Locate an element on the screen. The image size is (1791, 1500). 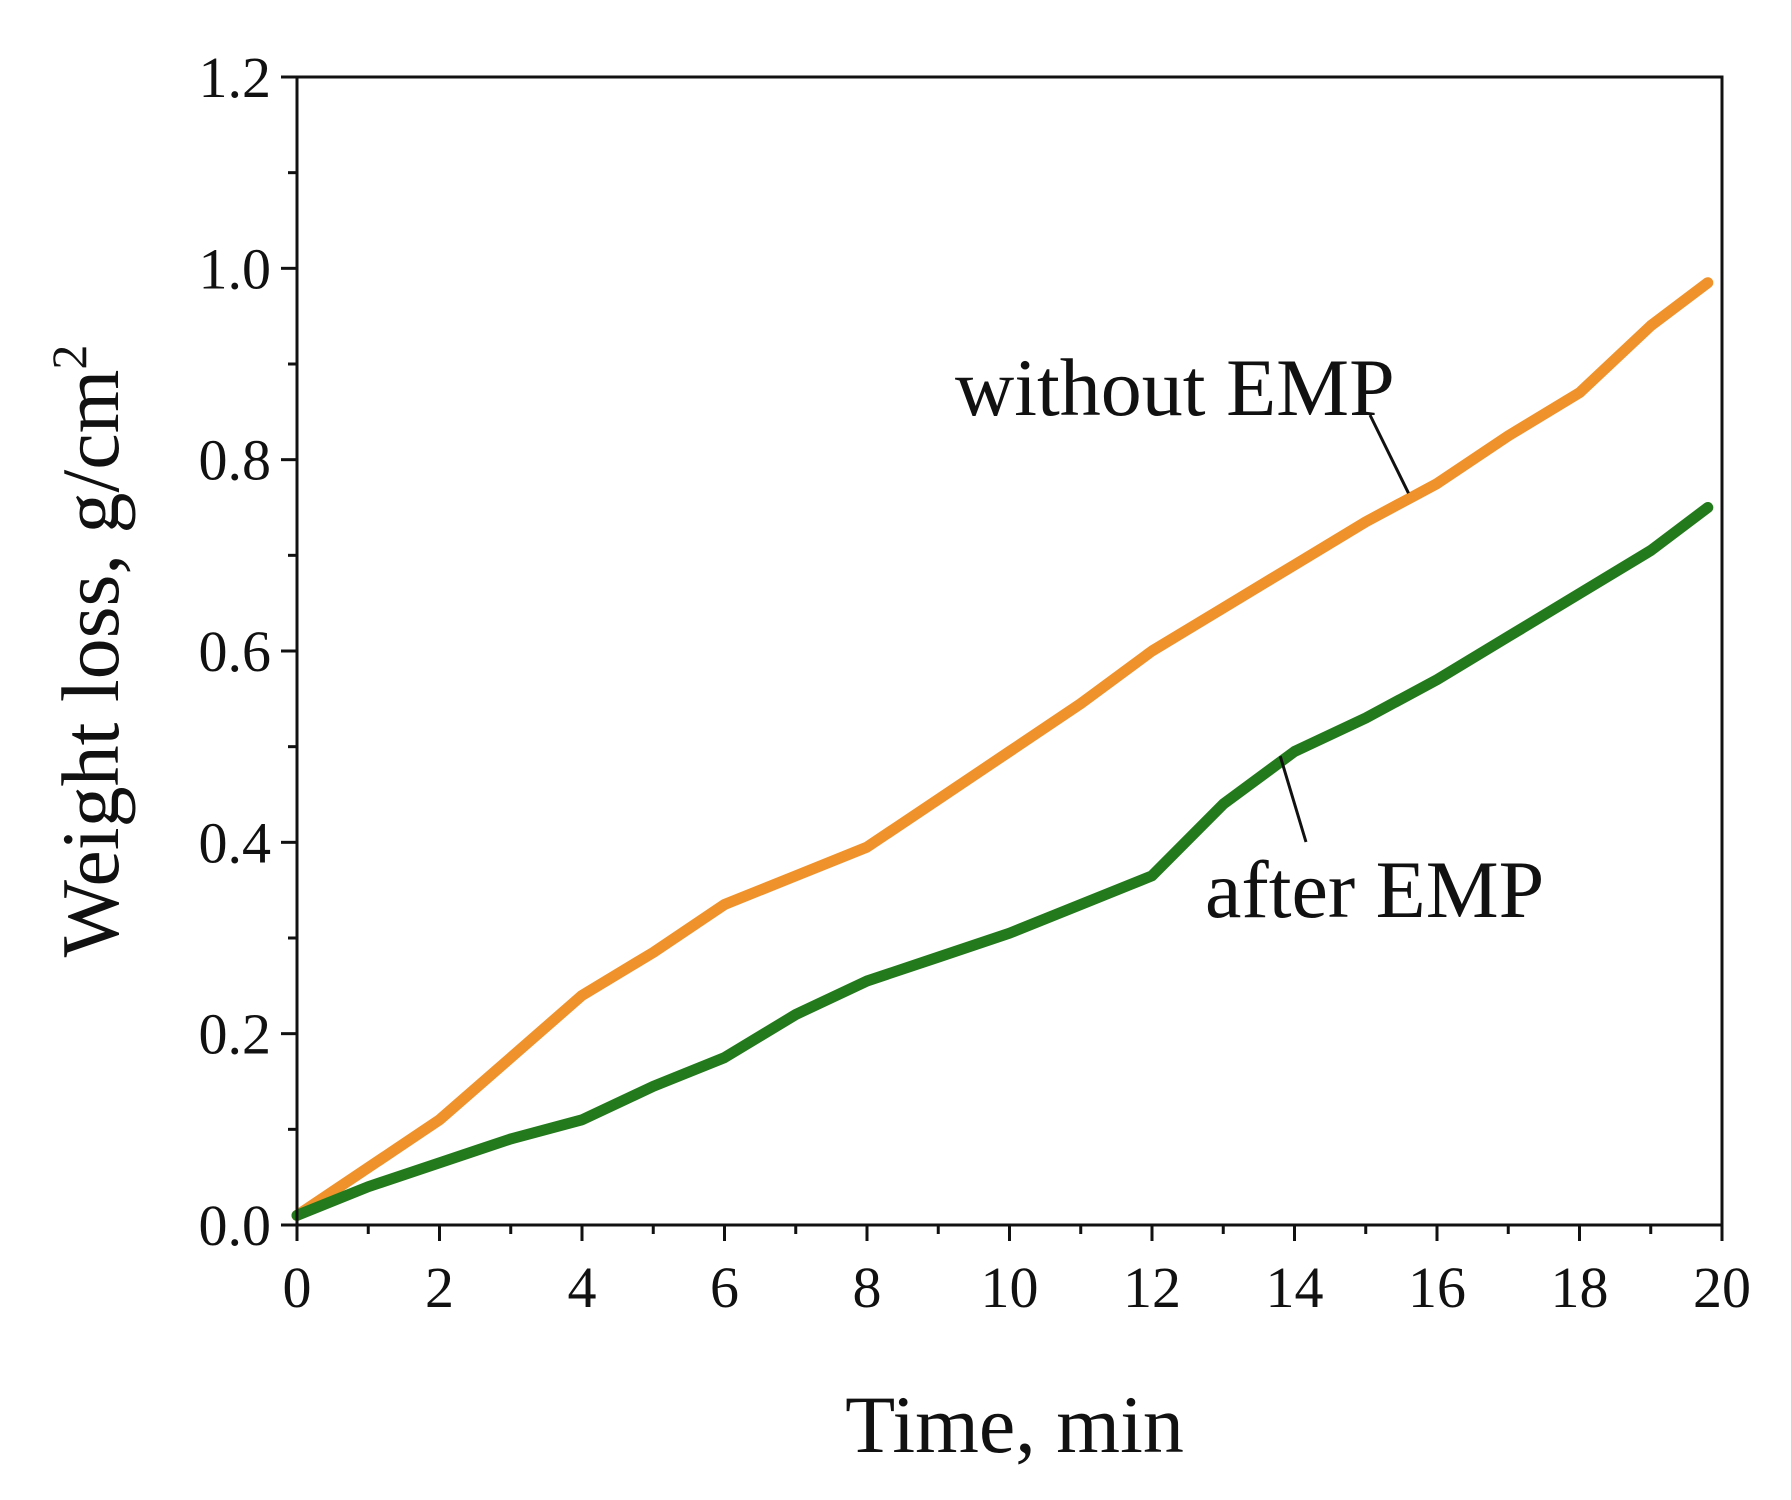
y-axis-title-text: Weight loss, g/cm is located at coordinates (90, 664).